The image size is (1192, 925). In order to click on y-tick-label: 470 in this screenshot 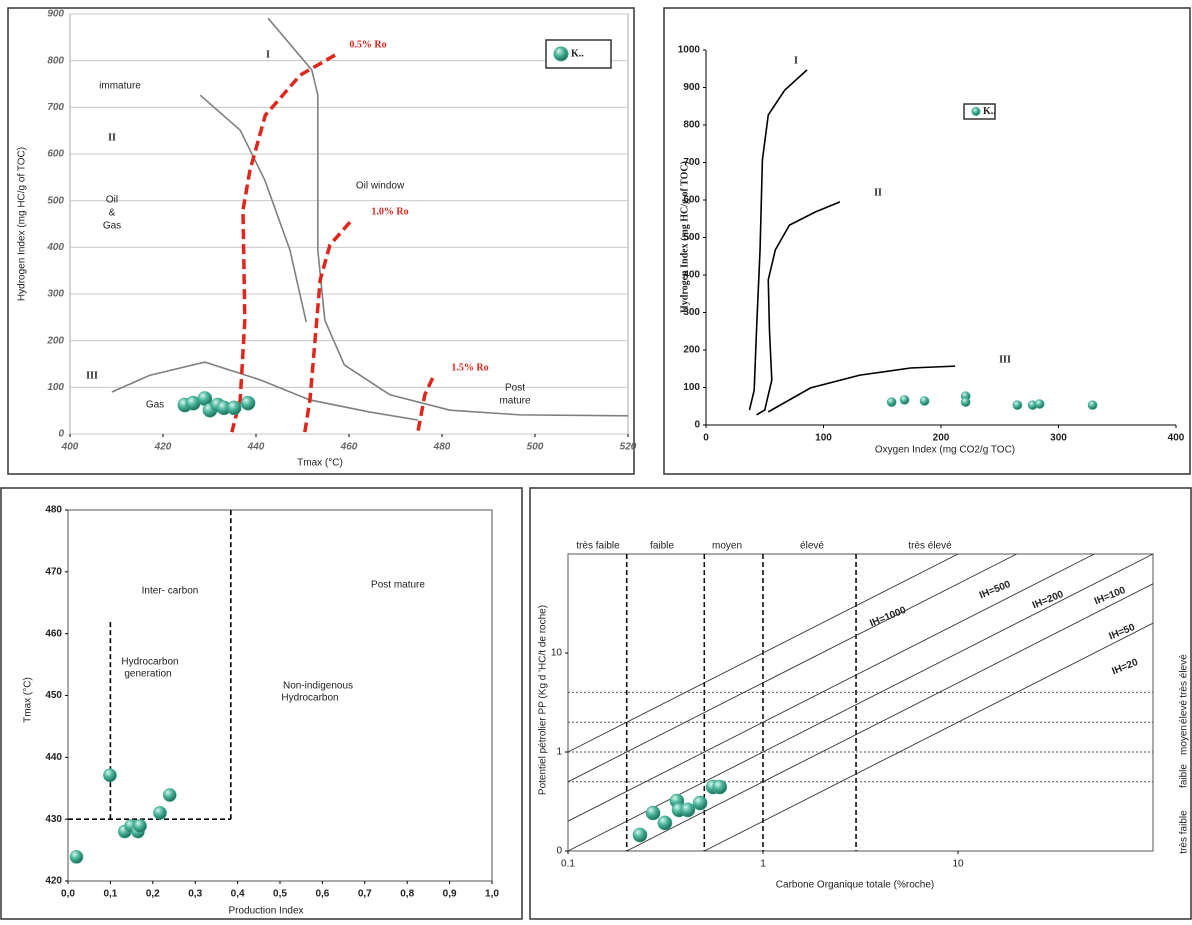, I will do `click(53, 571)`.